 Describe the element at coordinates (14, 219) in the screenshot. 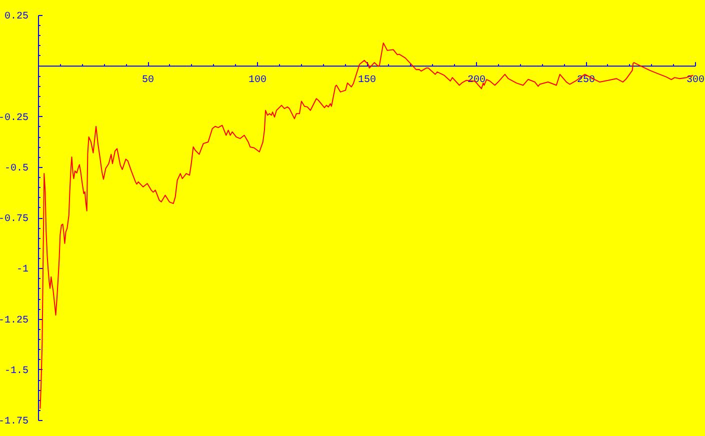

I see `y-tick-label: -0.75` at that location.